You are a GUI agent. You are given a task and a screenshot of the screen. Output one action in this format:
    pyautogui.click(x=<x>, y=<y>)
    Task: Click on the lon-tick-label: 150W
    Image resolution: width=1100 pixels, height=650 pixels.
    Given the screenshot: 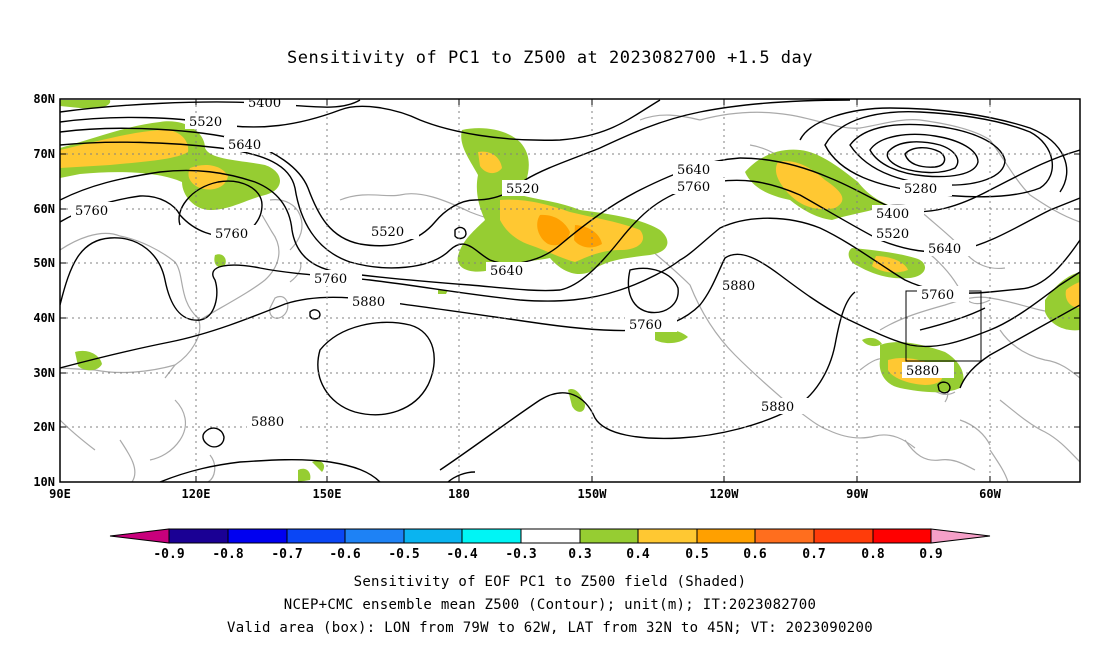 What is the action you would take?
    pyautogui.click(x=593, y=494)
    